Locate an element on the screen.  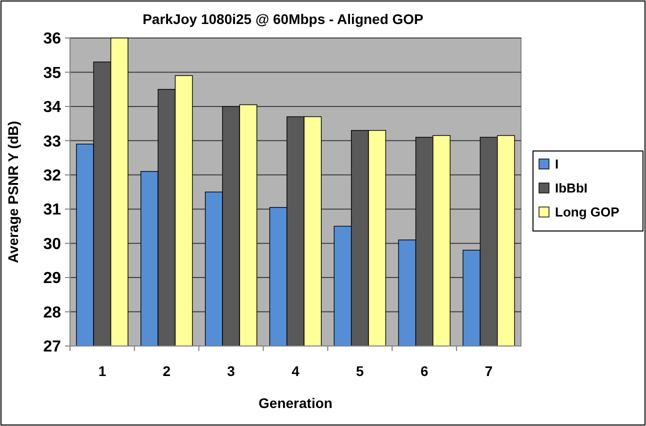
x-tick-label: 2 is located at coordinates (166, 371).